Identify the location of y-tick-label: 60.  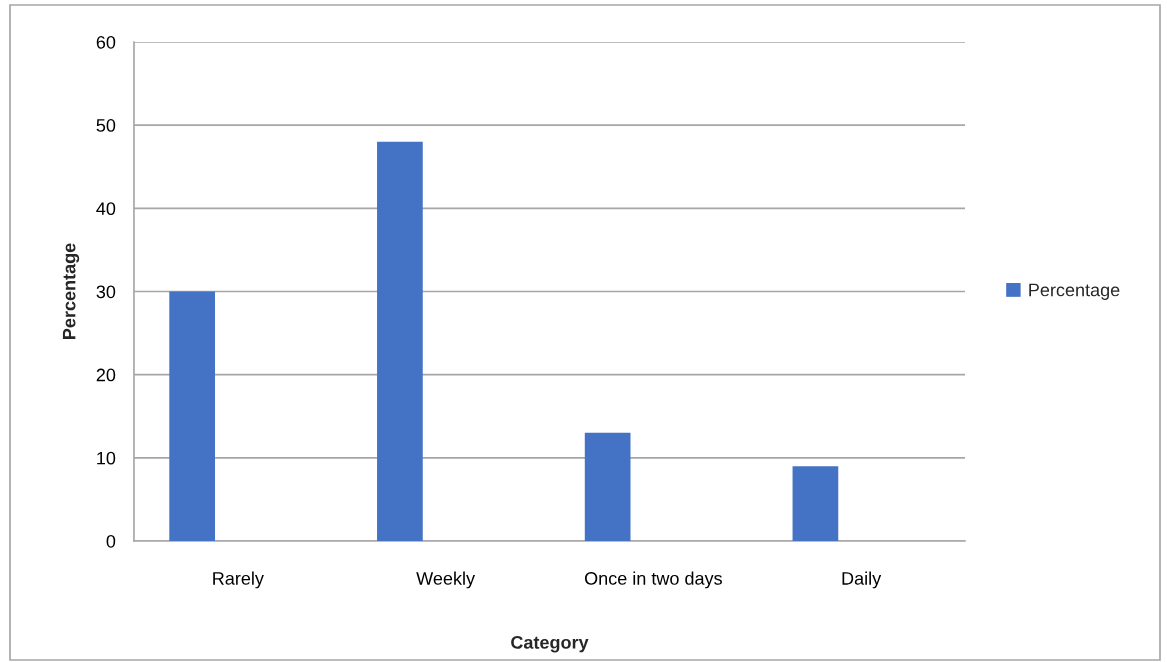
(106, 42).